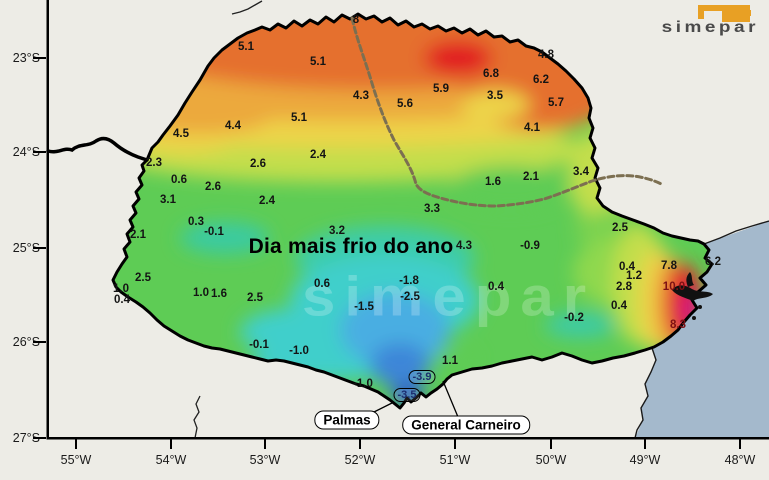  What do you see at coordinates (532, 128) in the screenshot?
I see `temp-value-label: 4.1` at bounding box center [532, 128].